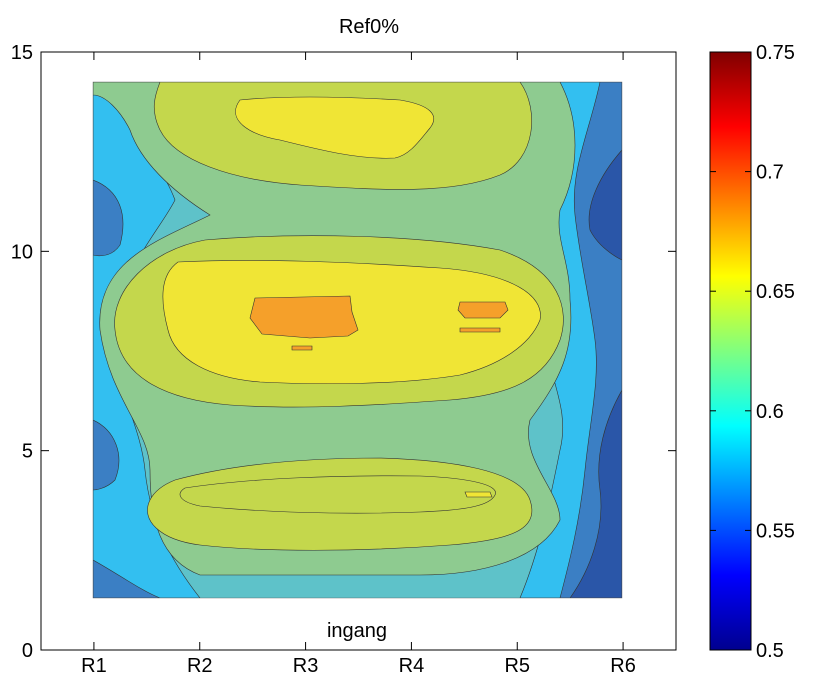 This screenshot has width=815, height=680. What do you see at coordinates (412, 666) in the screenshot?
I see `x-tick-label: R4` at bounding box center [412, 666].